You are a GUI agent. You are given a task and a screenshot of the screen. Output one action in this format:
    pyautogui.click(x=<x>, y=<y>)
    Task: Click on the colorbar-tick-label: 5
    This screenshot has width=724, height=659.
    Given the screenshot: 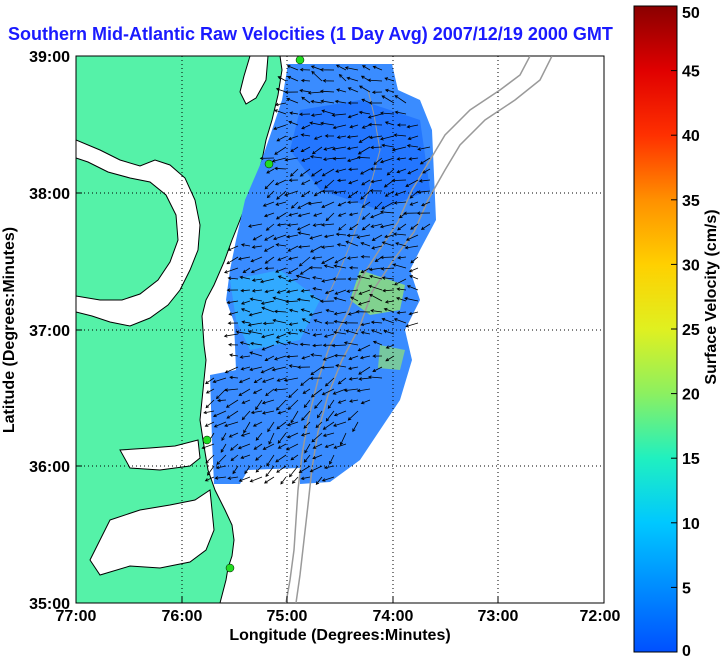 What is the action you would take?
    pyautogui.click(x=686, y=588)
    